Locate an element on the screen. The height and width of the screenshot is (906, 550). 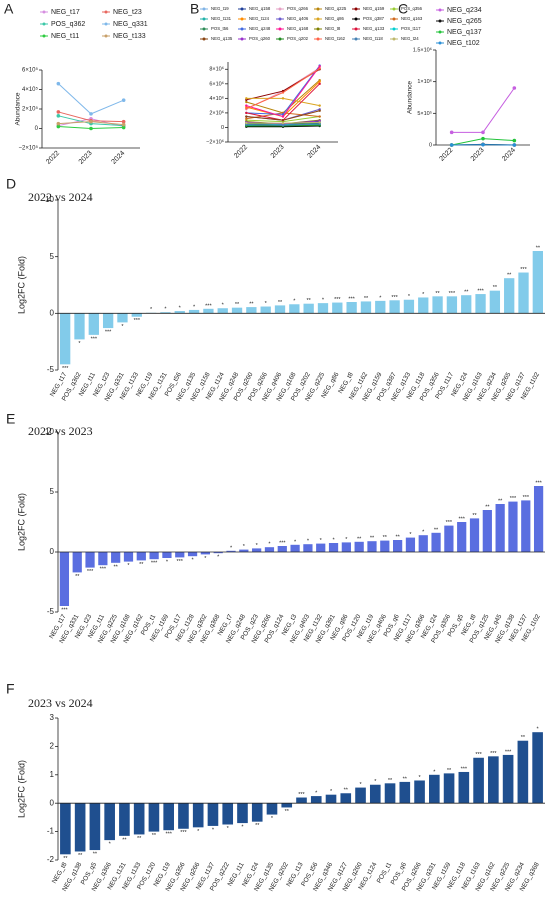
y-tick-label: -5 is located at coordinates (51, 611).